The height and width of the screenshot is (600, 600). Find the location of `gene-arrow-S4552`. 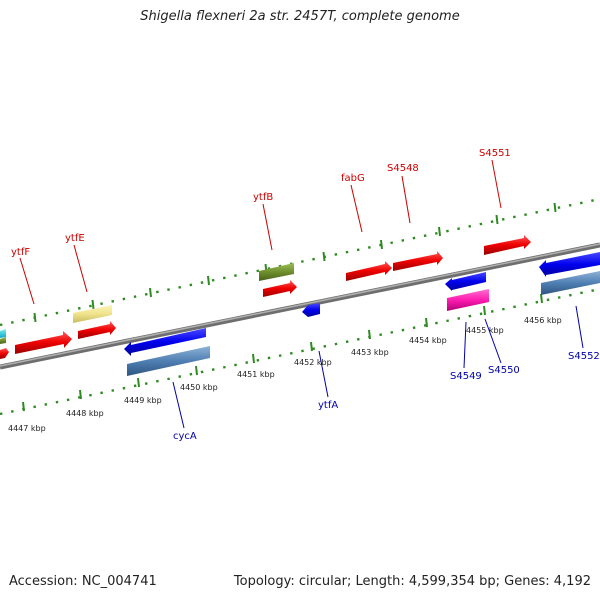

gene-arrow-S4552 is located at coordinates (569, 264).